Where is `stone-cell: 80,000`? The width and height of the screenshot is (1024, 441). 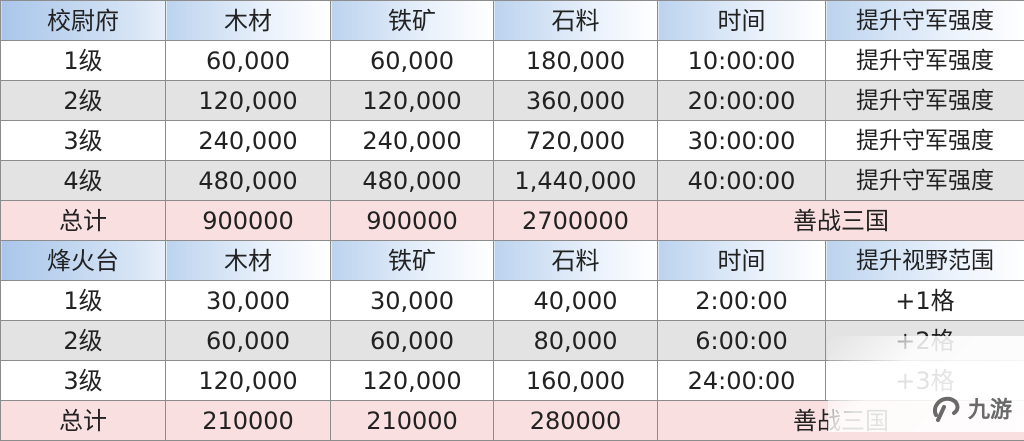
stone-cell: 80,000 is located at coordinates (576, 341).